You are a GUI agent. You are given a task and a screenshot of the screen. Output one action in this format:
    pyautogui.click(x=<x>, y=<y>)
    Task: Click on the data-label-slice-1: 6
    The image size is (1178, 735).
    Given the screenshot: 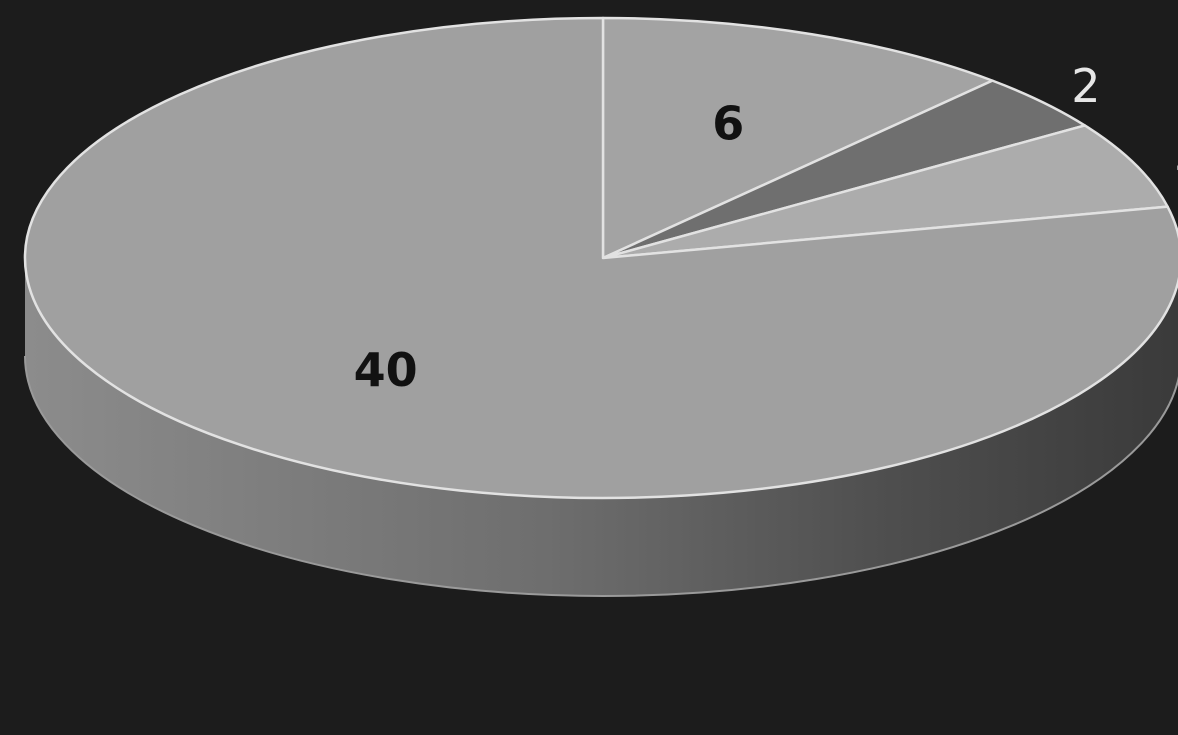 What is the action you would take?
    pyautogui.click(x=728, y=124)
    